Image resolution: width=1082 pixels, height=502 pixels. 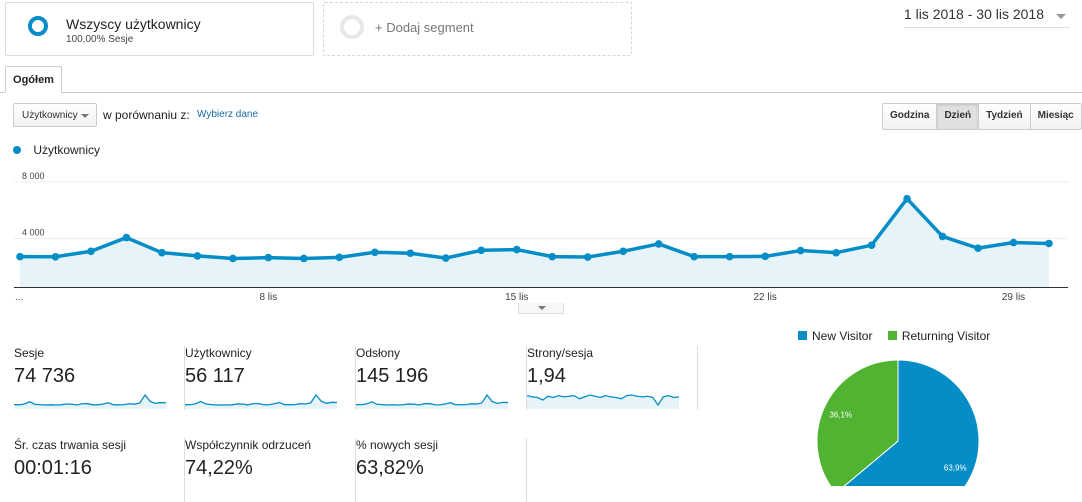 I want to click on segment-ring-icon, so click(x=38, y=26).